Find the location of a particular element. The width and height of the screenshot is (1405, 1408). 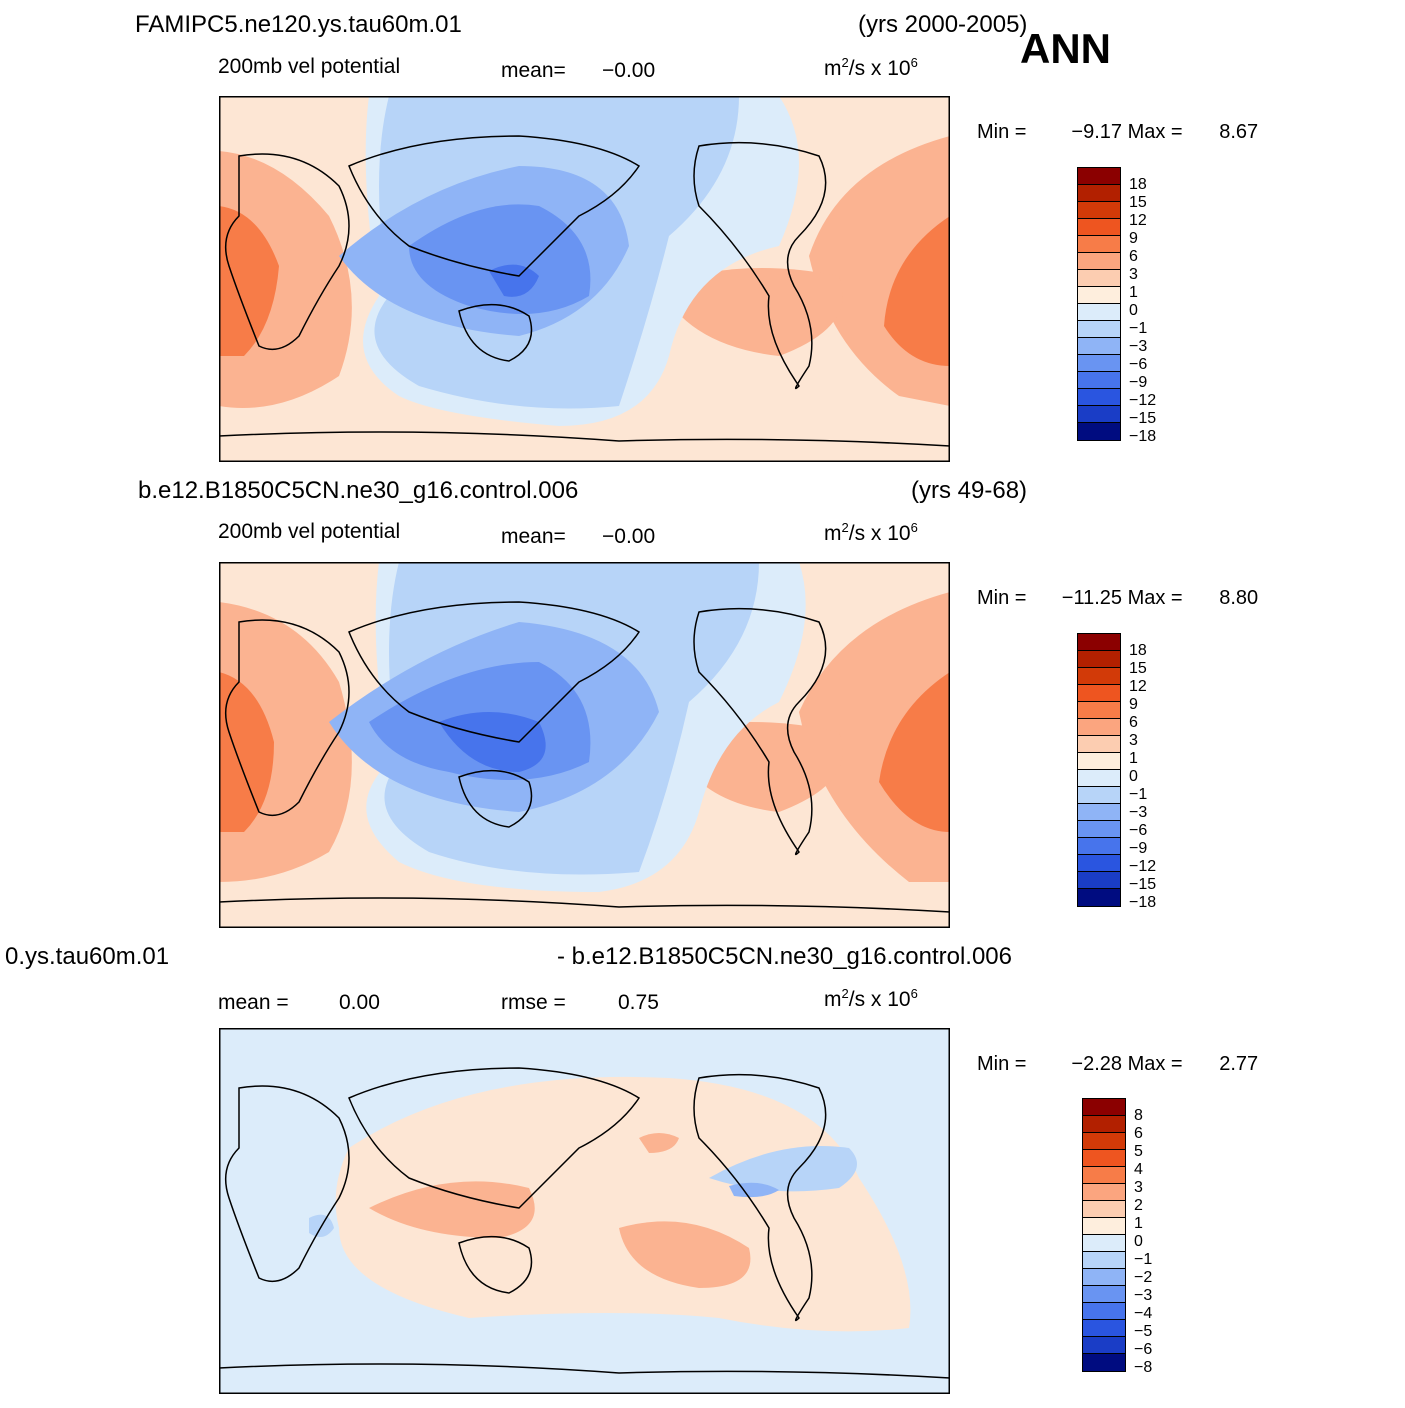

colorbar-level-label: 8 is located at coordinates (1138, 1115).